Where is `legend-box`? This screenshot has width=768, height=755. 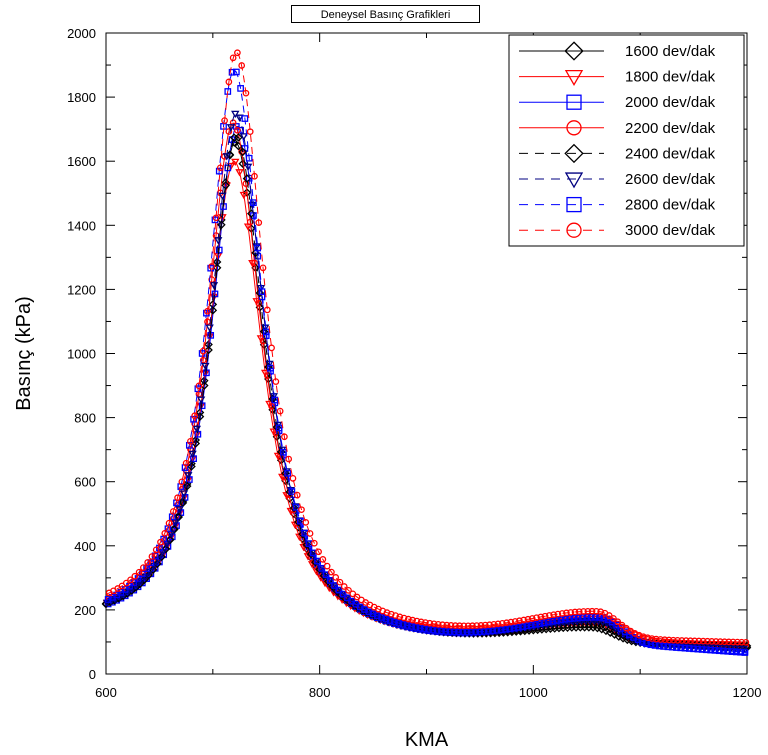 legend-box is located at coordinates (626, 140).